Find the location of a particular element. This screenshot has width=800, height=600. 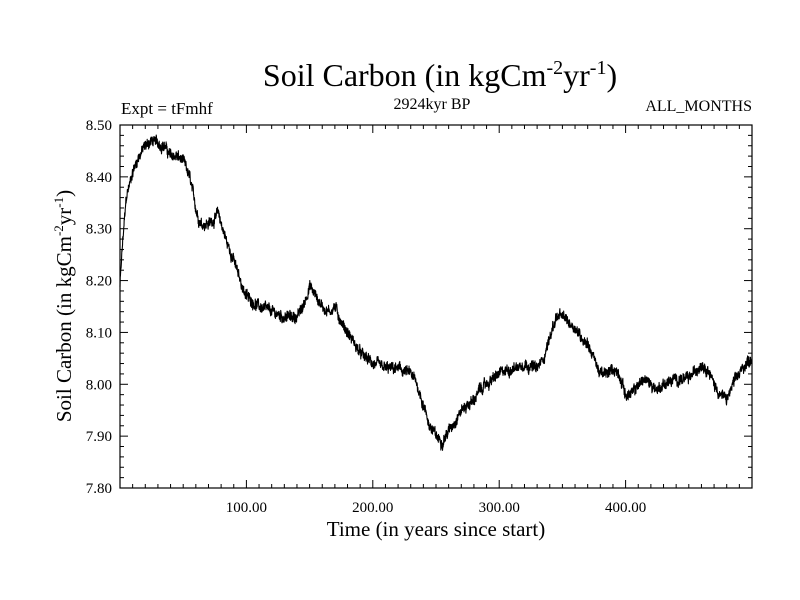

x-tick-label: 200.00 is located at coordinates (372, 508).